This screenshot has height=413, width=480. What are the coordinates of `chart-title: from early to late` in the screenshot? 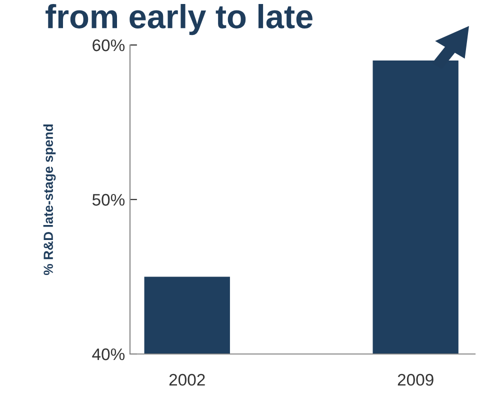 It's located at (179, 20).